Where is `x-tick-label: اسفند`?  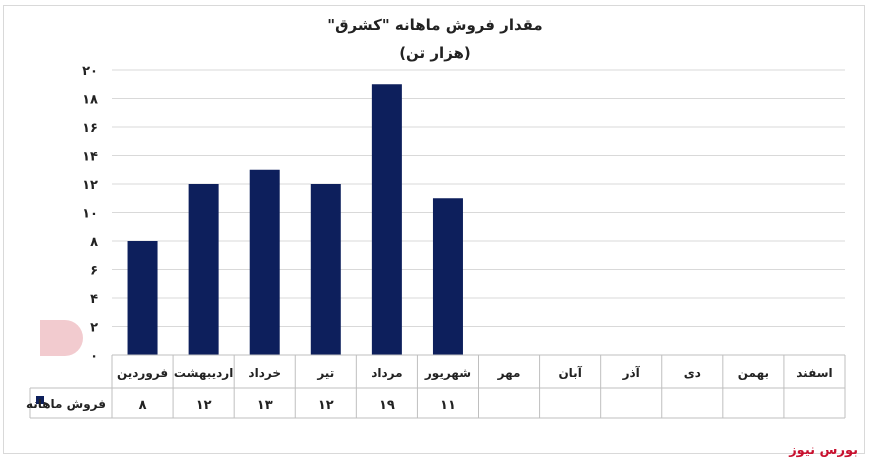 x-tick-label: اسفند is located at coordinates (814, 373).